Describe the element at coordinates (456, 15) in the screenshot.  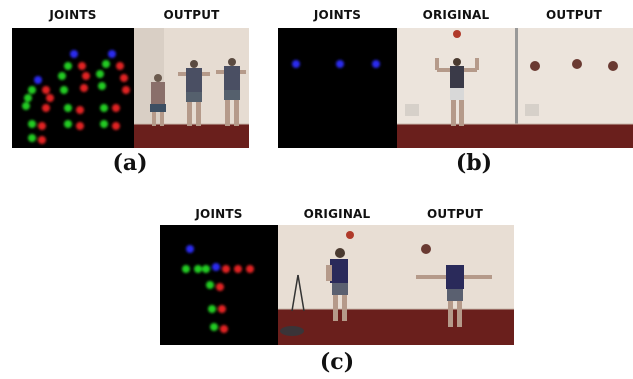
I see `header-b-original: ORIGINAL` at that location.